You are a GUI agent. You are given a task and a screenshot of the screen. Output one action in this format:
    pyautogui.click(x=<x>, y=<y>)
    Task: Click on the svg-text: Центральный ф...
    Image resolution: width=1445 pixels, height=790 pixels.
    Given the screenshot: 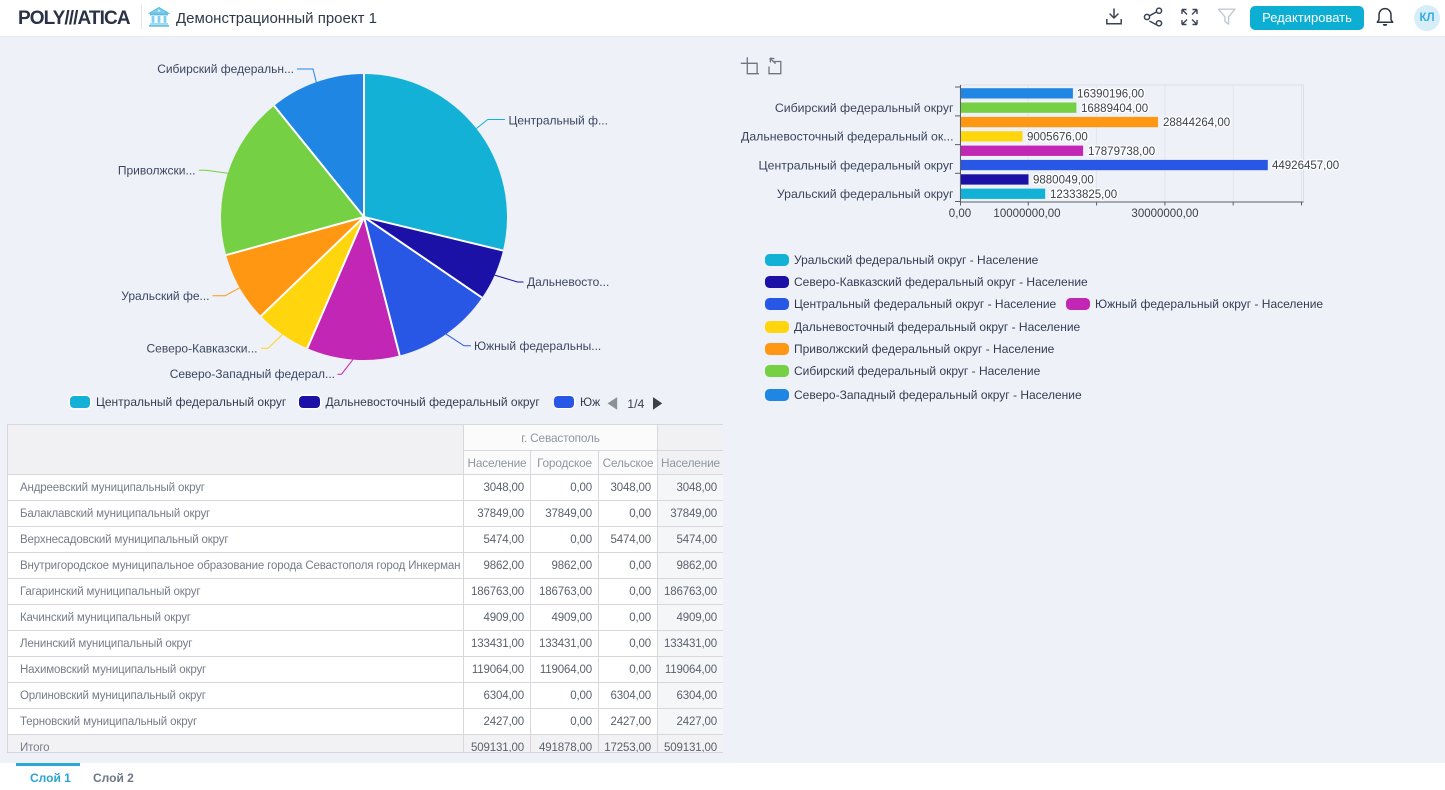 What is the action you would take?
    pyautogui.click(x=558, y=121)
    